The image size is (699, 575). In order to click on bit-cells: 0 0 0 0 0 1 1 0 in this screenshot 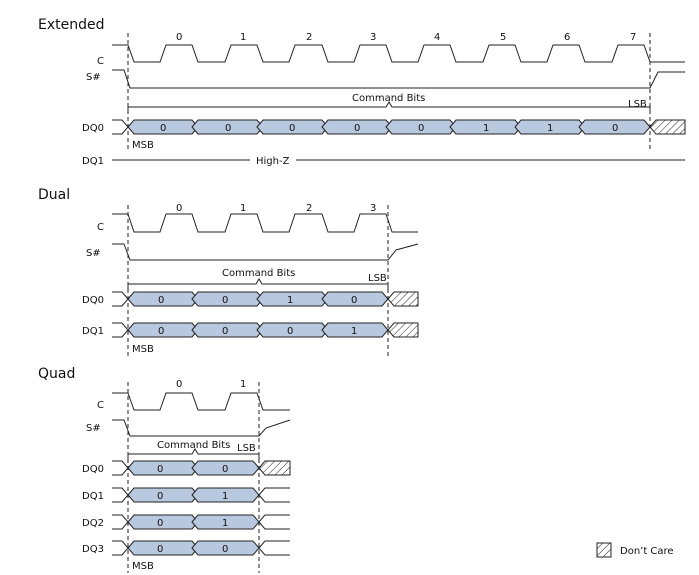, I will do `click(389, 127)`.